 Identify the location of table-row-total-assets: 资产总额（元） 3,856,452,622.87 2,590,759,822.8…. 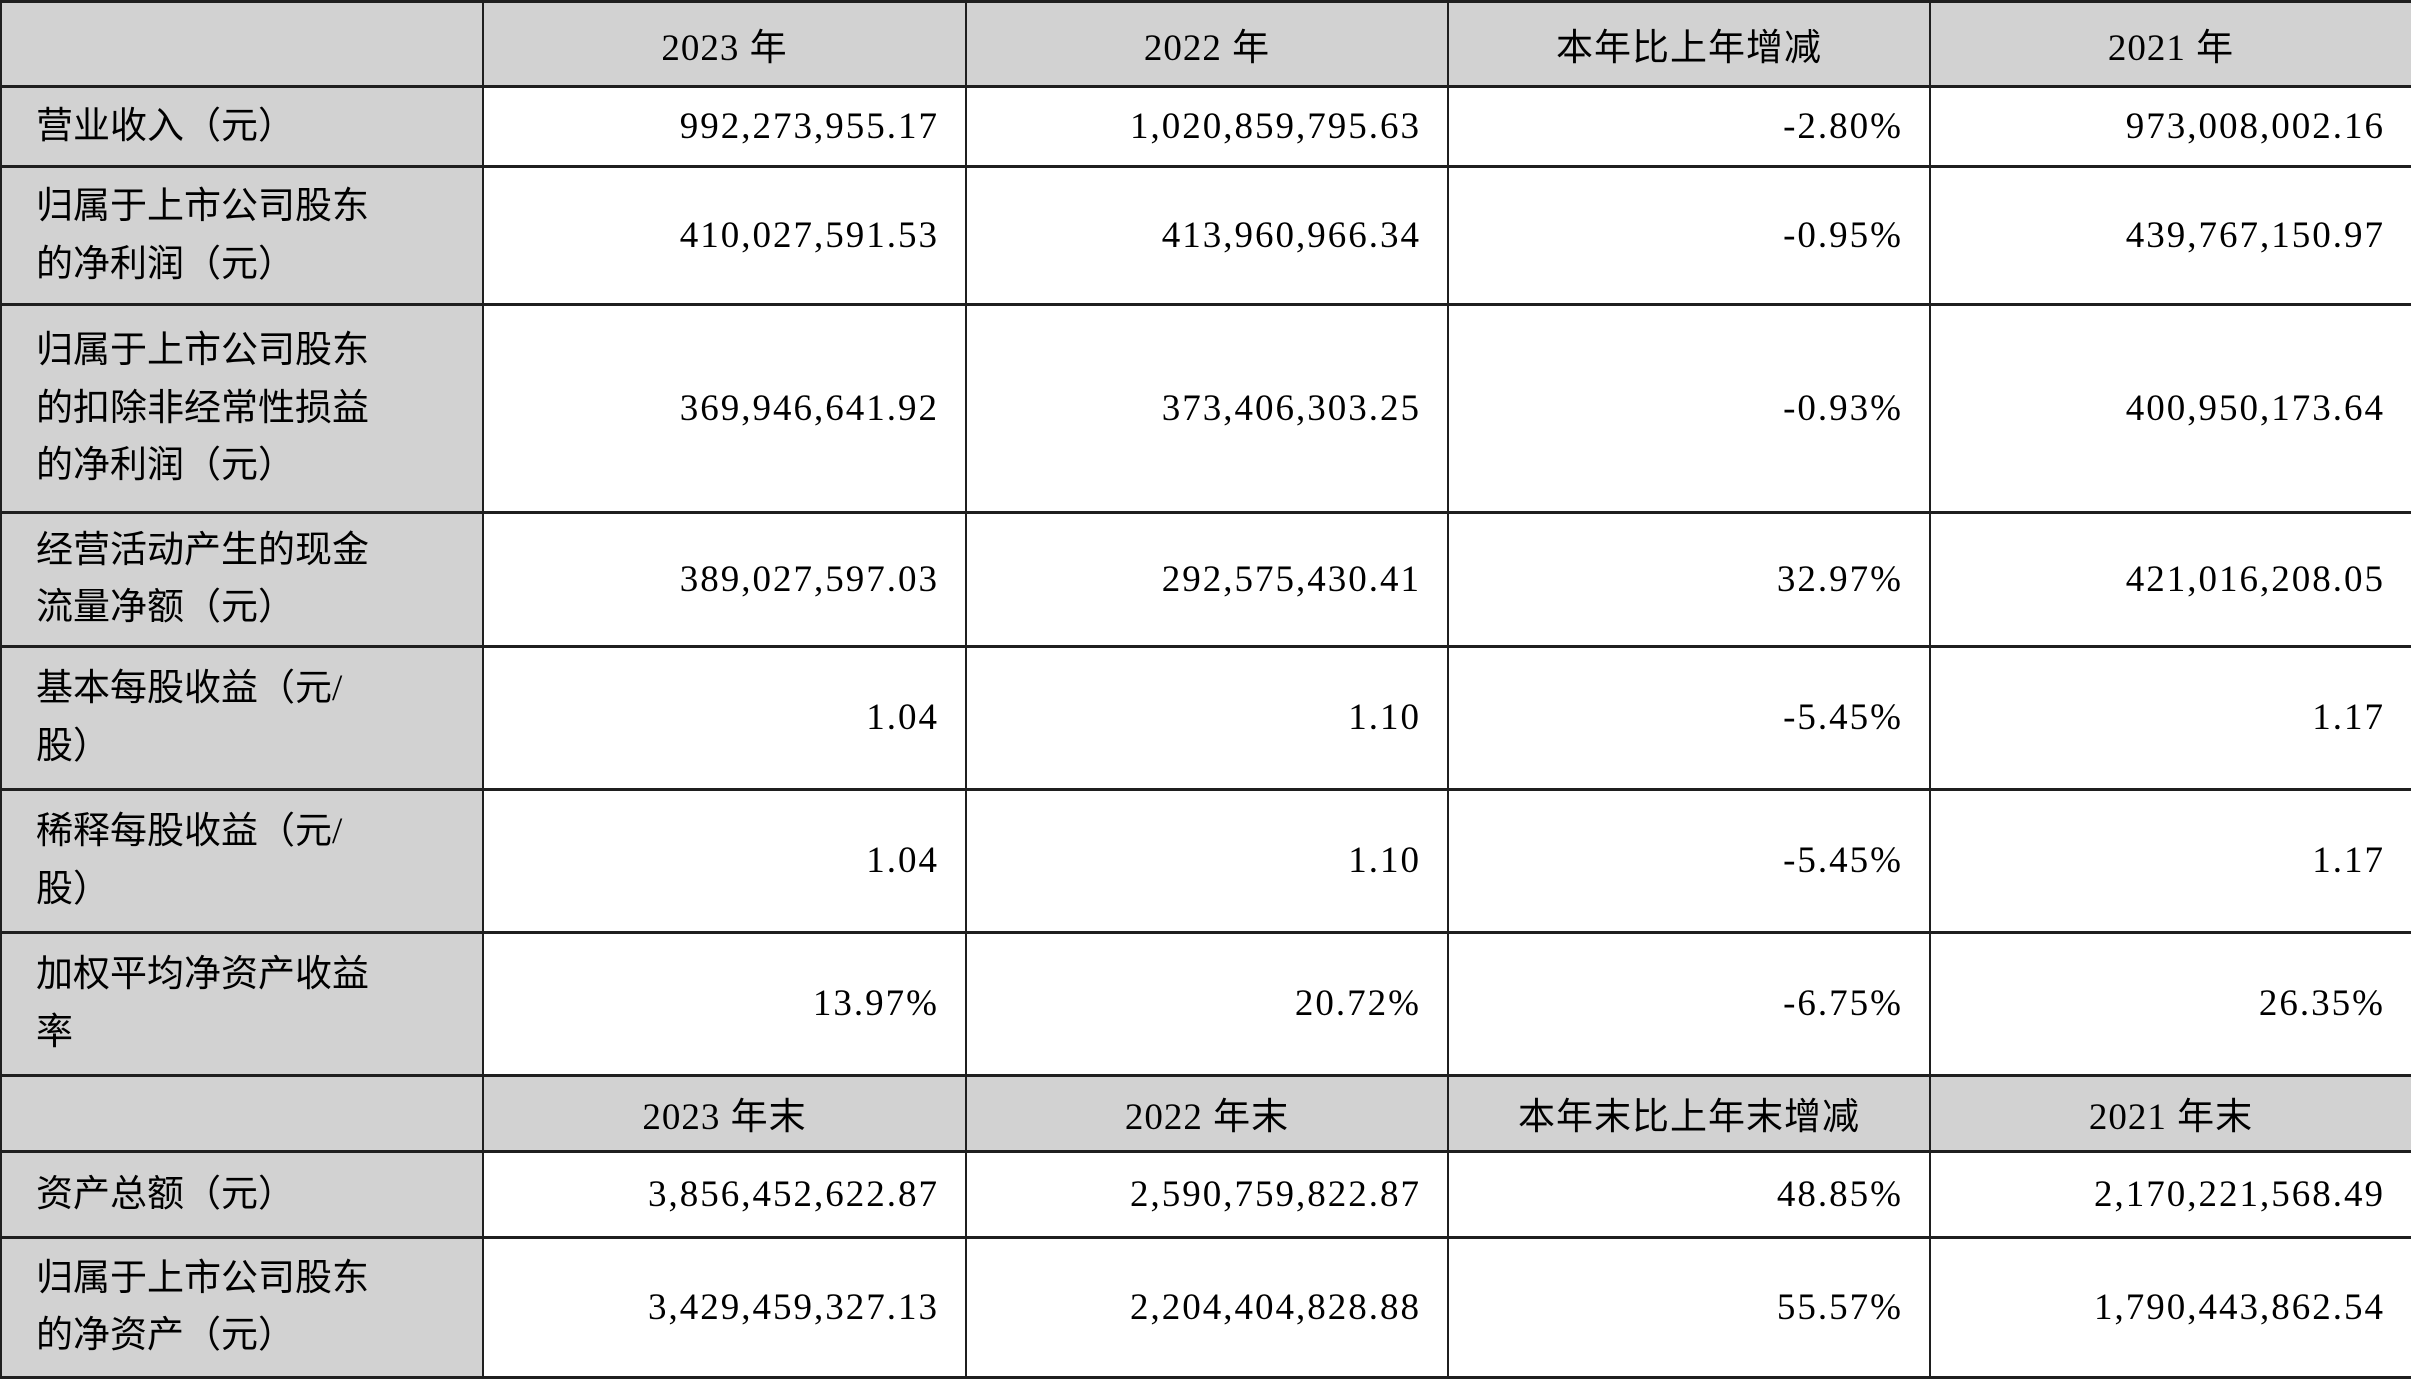
(1205, 1194).